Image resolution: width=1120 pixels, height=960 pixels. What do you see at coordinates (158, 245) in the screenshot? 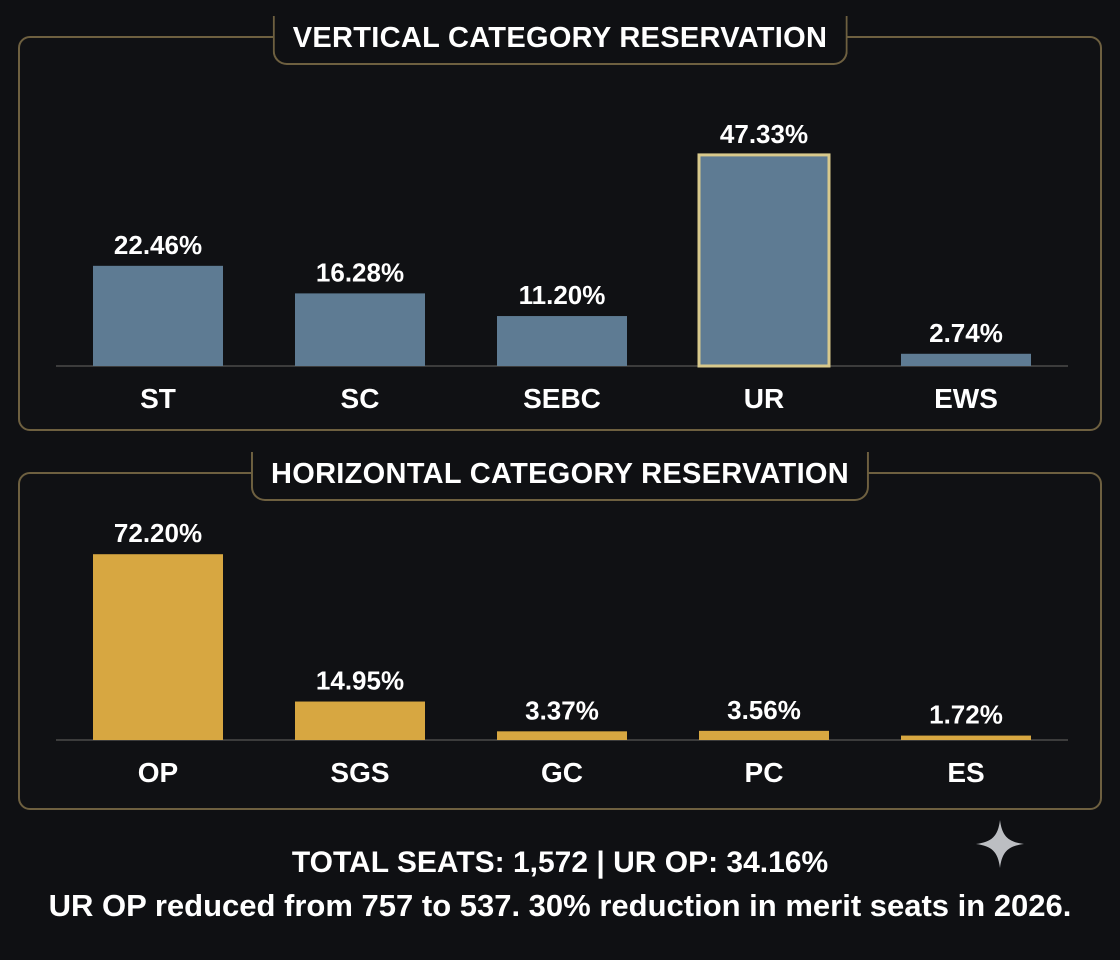
I see `value-label-st: 22.46%` at bounding box center [158, 245].